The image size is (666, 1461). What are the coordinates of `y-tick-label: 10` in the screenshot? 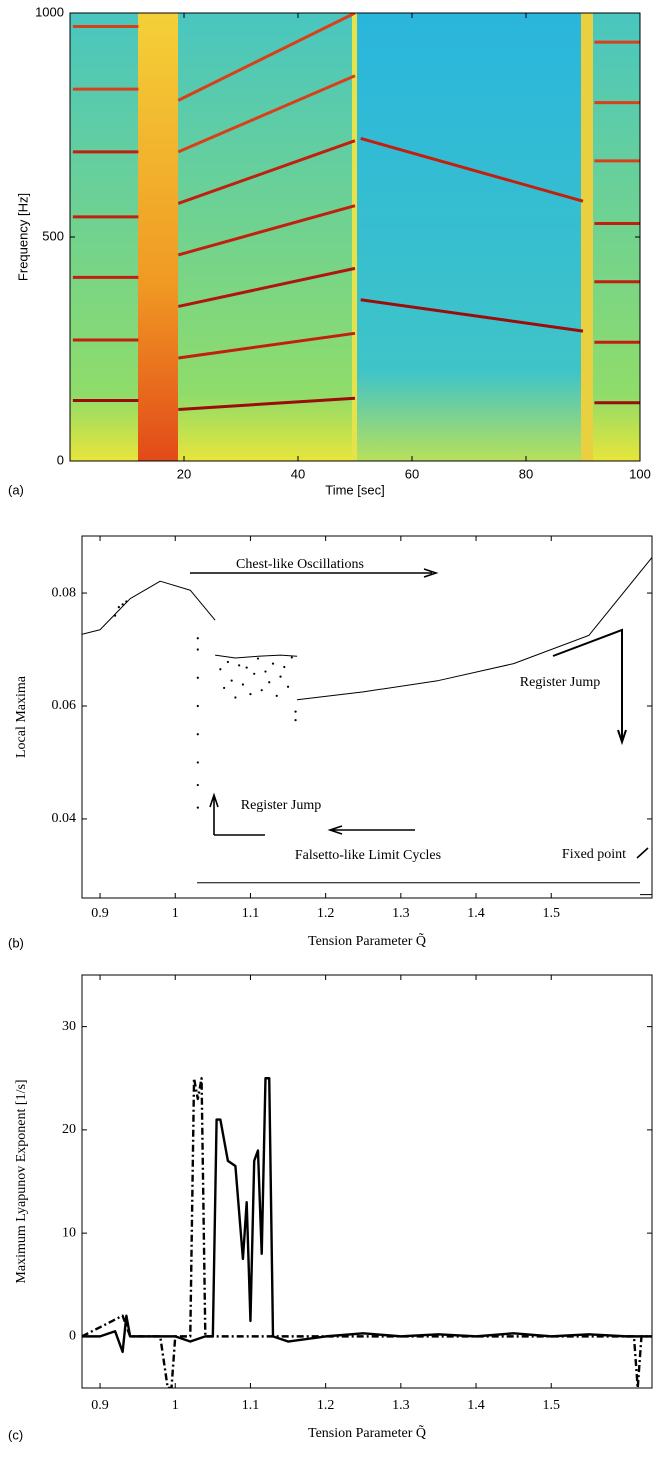 It's located at (69, 1232).